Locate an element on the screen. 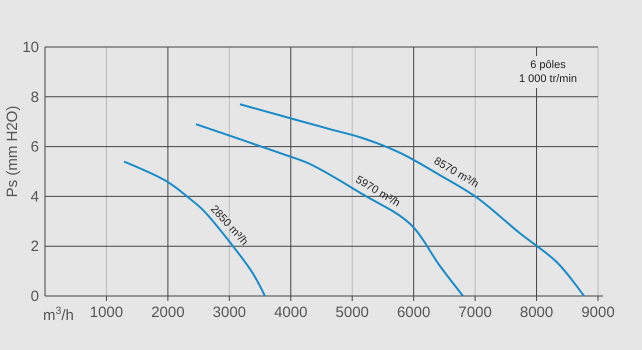 The image size is (642, 350). y-tick-label: 4 is located at coordinates (34, 197).